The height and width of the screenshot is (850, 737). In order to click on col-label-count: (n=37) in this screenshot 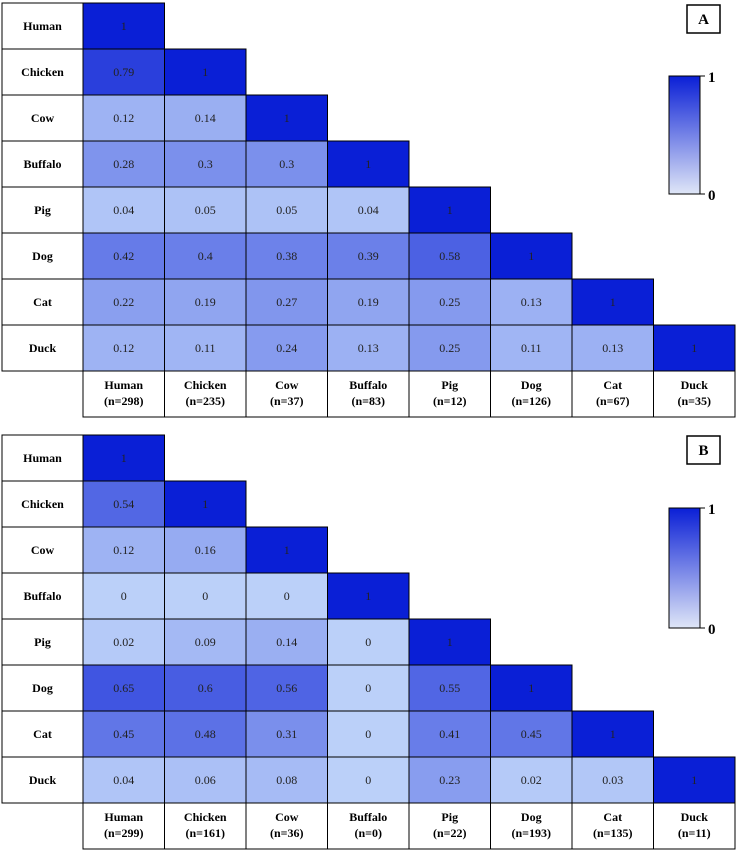, I will do `click(287, 401)`.